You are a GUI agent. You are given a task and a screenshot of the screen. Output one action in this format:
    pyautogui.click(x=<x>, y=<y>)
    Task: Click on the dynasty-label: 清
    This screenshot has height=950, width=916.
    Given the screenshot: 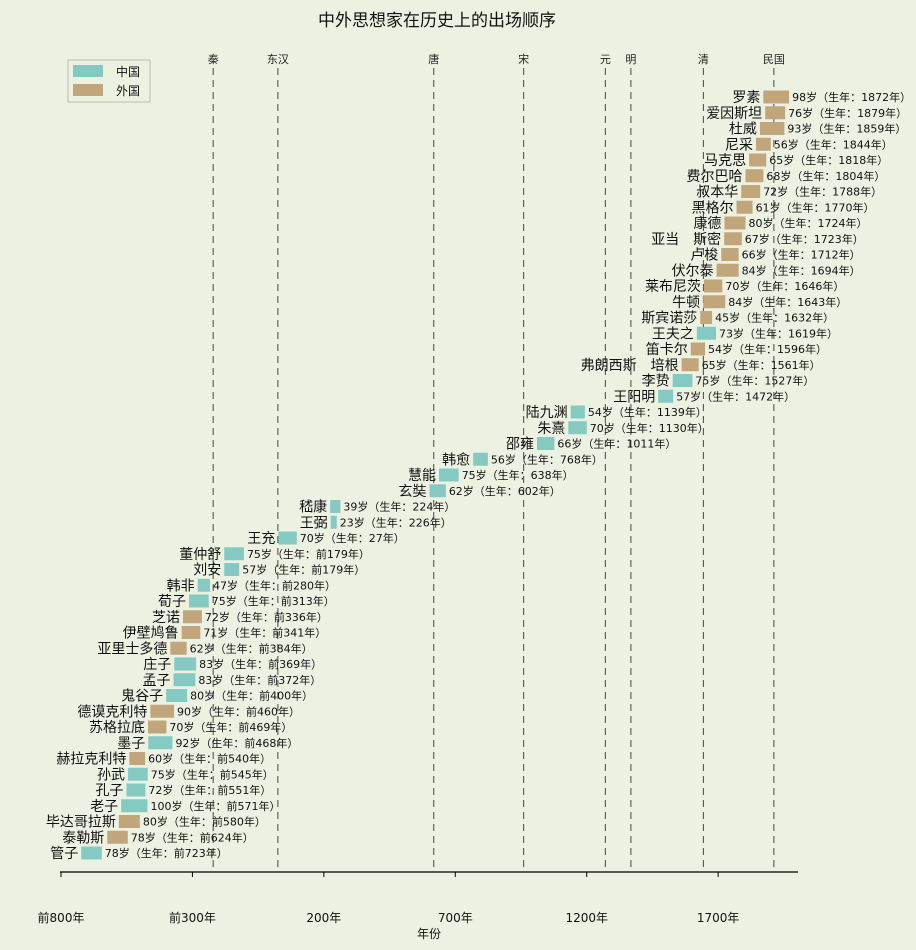 What is the action you would take?
    pyautogui.click(x=703, y=59)
    